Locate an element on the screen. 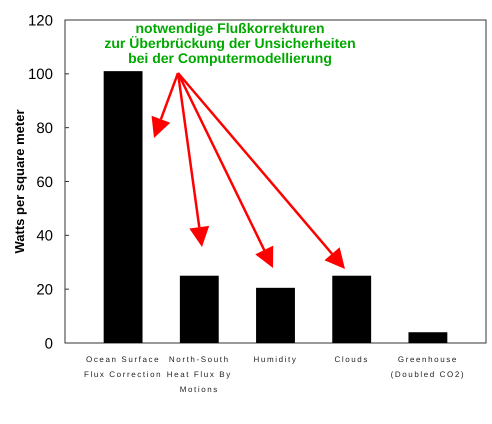 Image resolution: width=492 pixels, height=424 pixels. x-tick-label: Greenhouse (Doubled CO2) is located at coordinates (428, 367).